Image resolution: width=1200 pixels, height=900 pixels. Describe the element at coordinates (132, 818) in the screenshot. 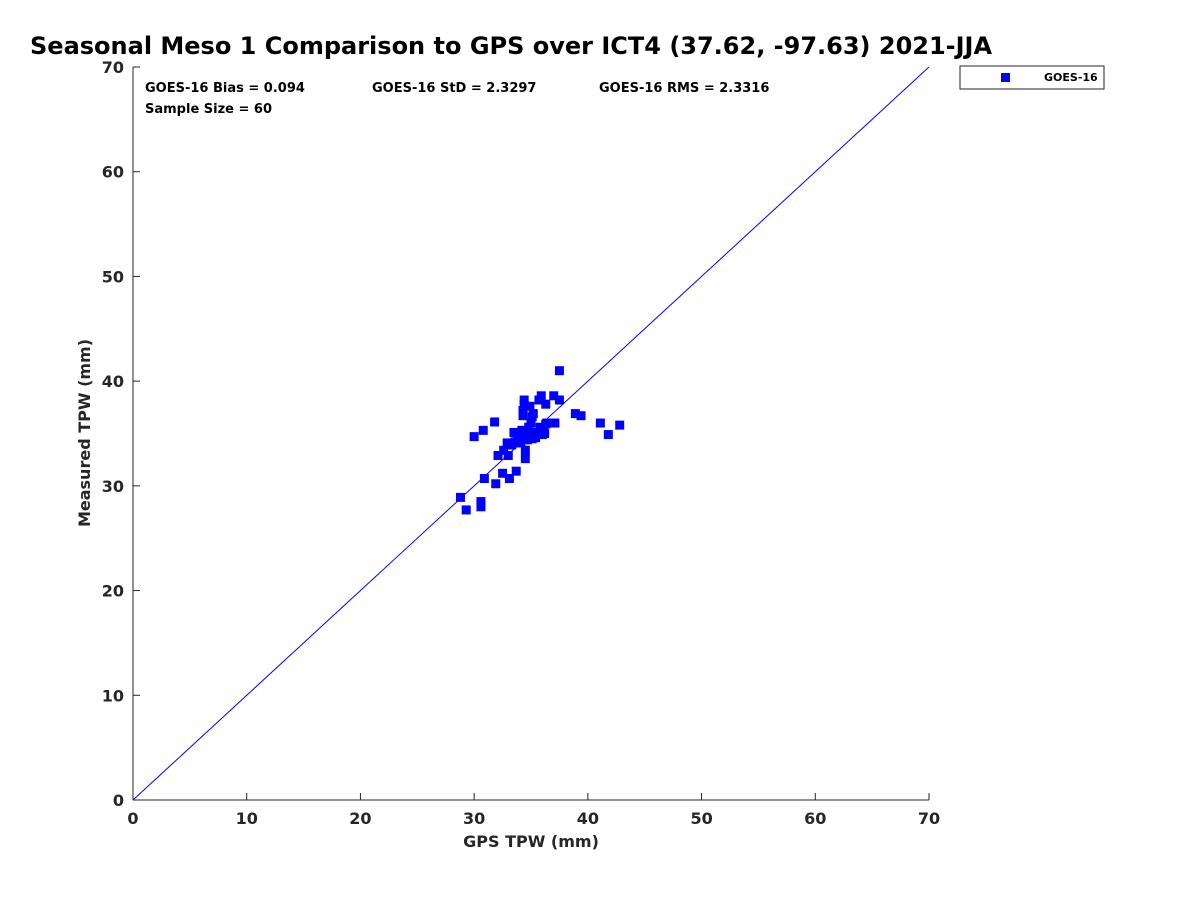

I see `x-tick-label: 0` at that location.